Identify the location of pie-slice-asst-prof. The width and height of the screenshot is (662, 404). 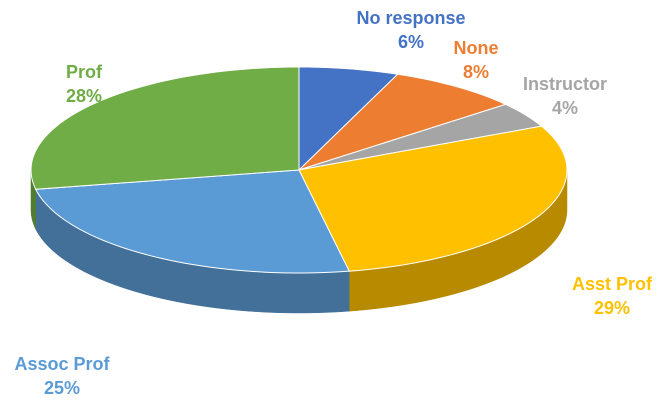
(433, 198).